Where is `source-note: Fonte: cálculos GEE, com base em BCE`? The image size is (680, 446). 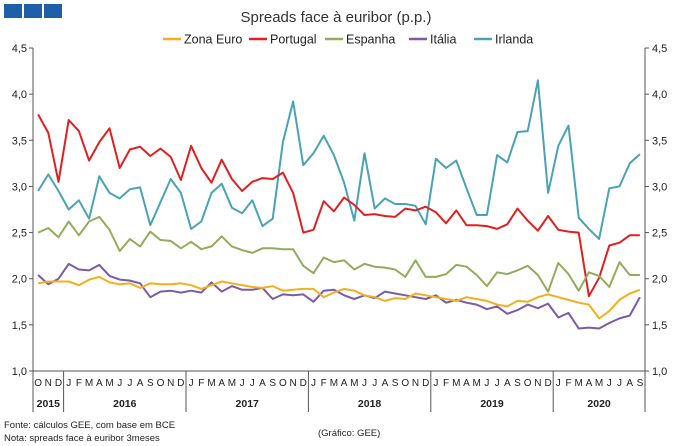
source-note: Fonte: cálculos GEE, com base em BCE is located at coordinates (90, 425).